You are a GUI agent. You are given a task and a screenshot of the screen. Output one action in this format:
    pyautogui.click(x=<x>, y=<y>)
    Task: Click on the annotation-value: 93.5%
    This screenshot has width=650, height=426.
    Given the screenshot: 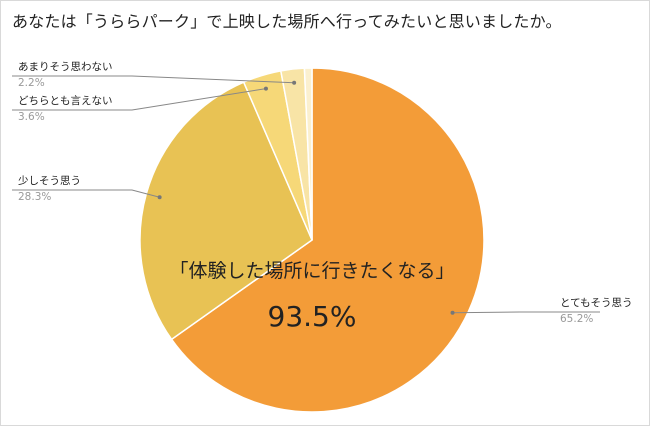 What is the action you would take?
    pyautogui.click(x=312, y=316)
    